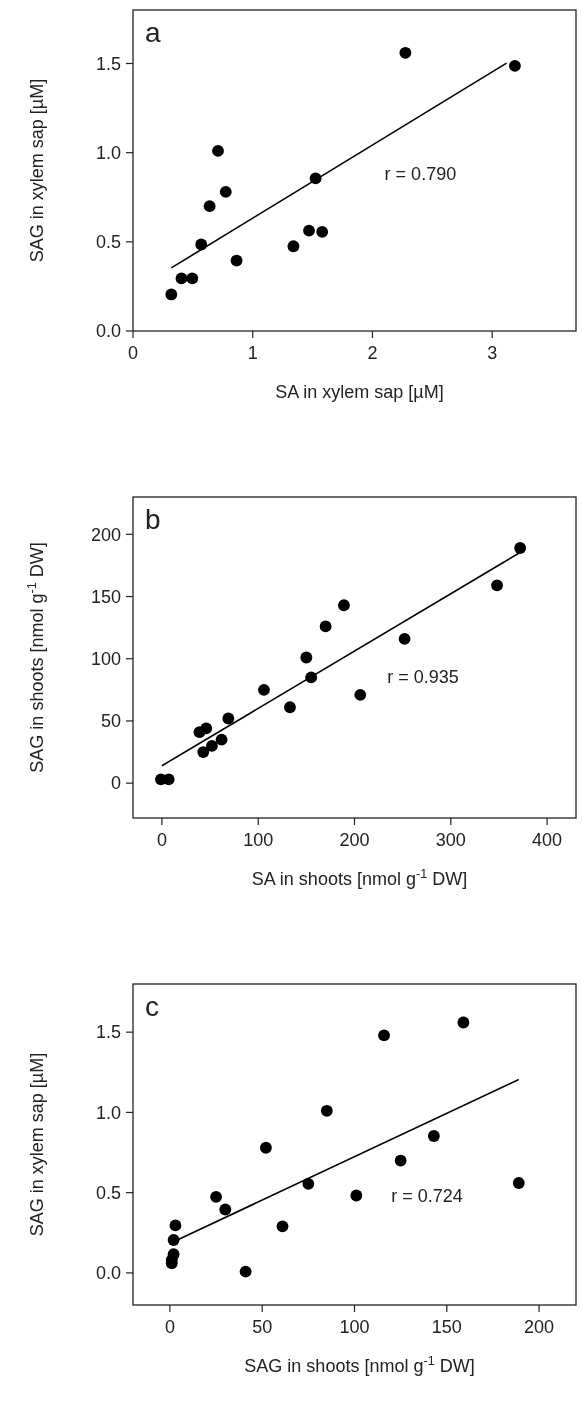  I want to click on annotation: r = 0.935, so click(423, 677).